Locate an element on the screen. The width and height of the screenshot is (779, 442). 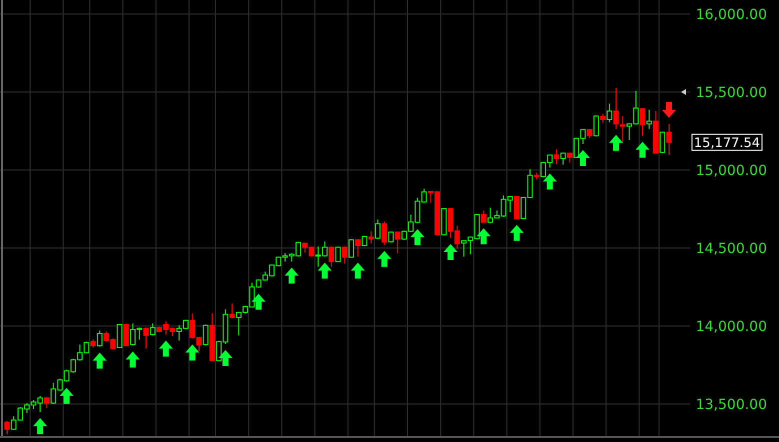
y-tick-label: 15,000.00 is located at coordinates (731, 170).